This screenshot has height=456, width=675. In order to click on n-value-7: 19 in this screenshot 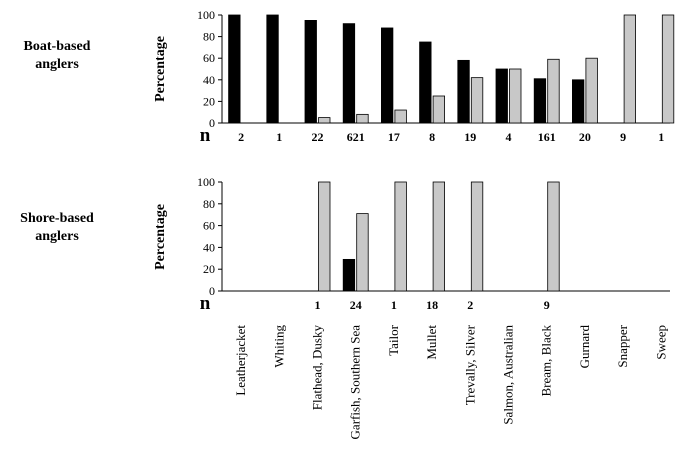, I will do `click(470, 137)`.